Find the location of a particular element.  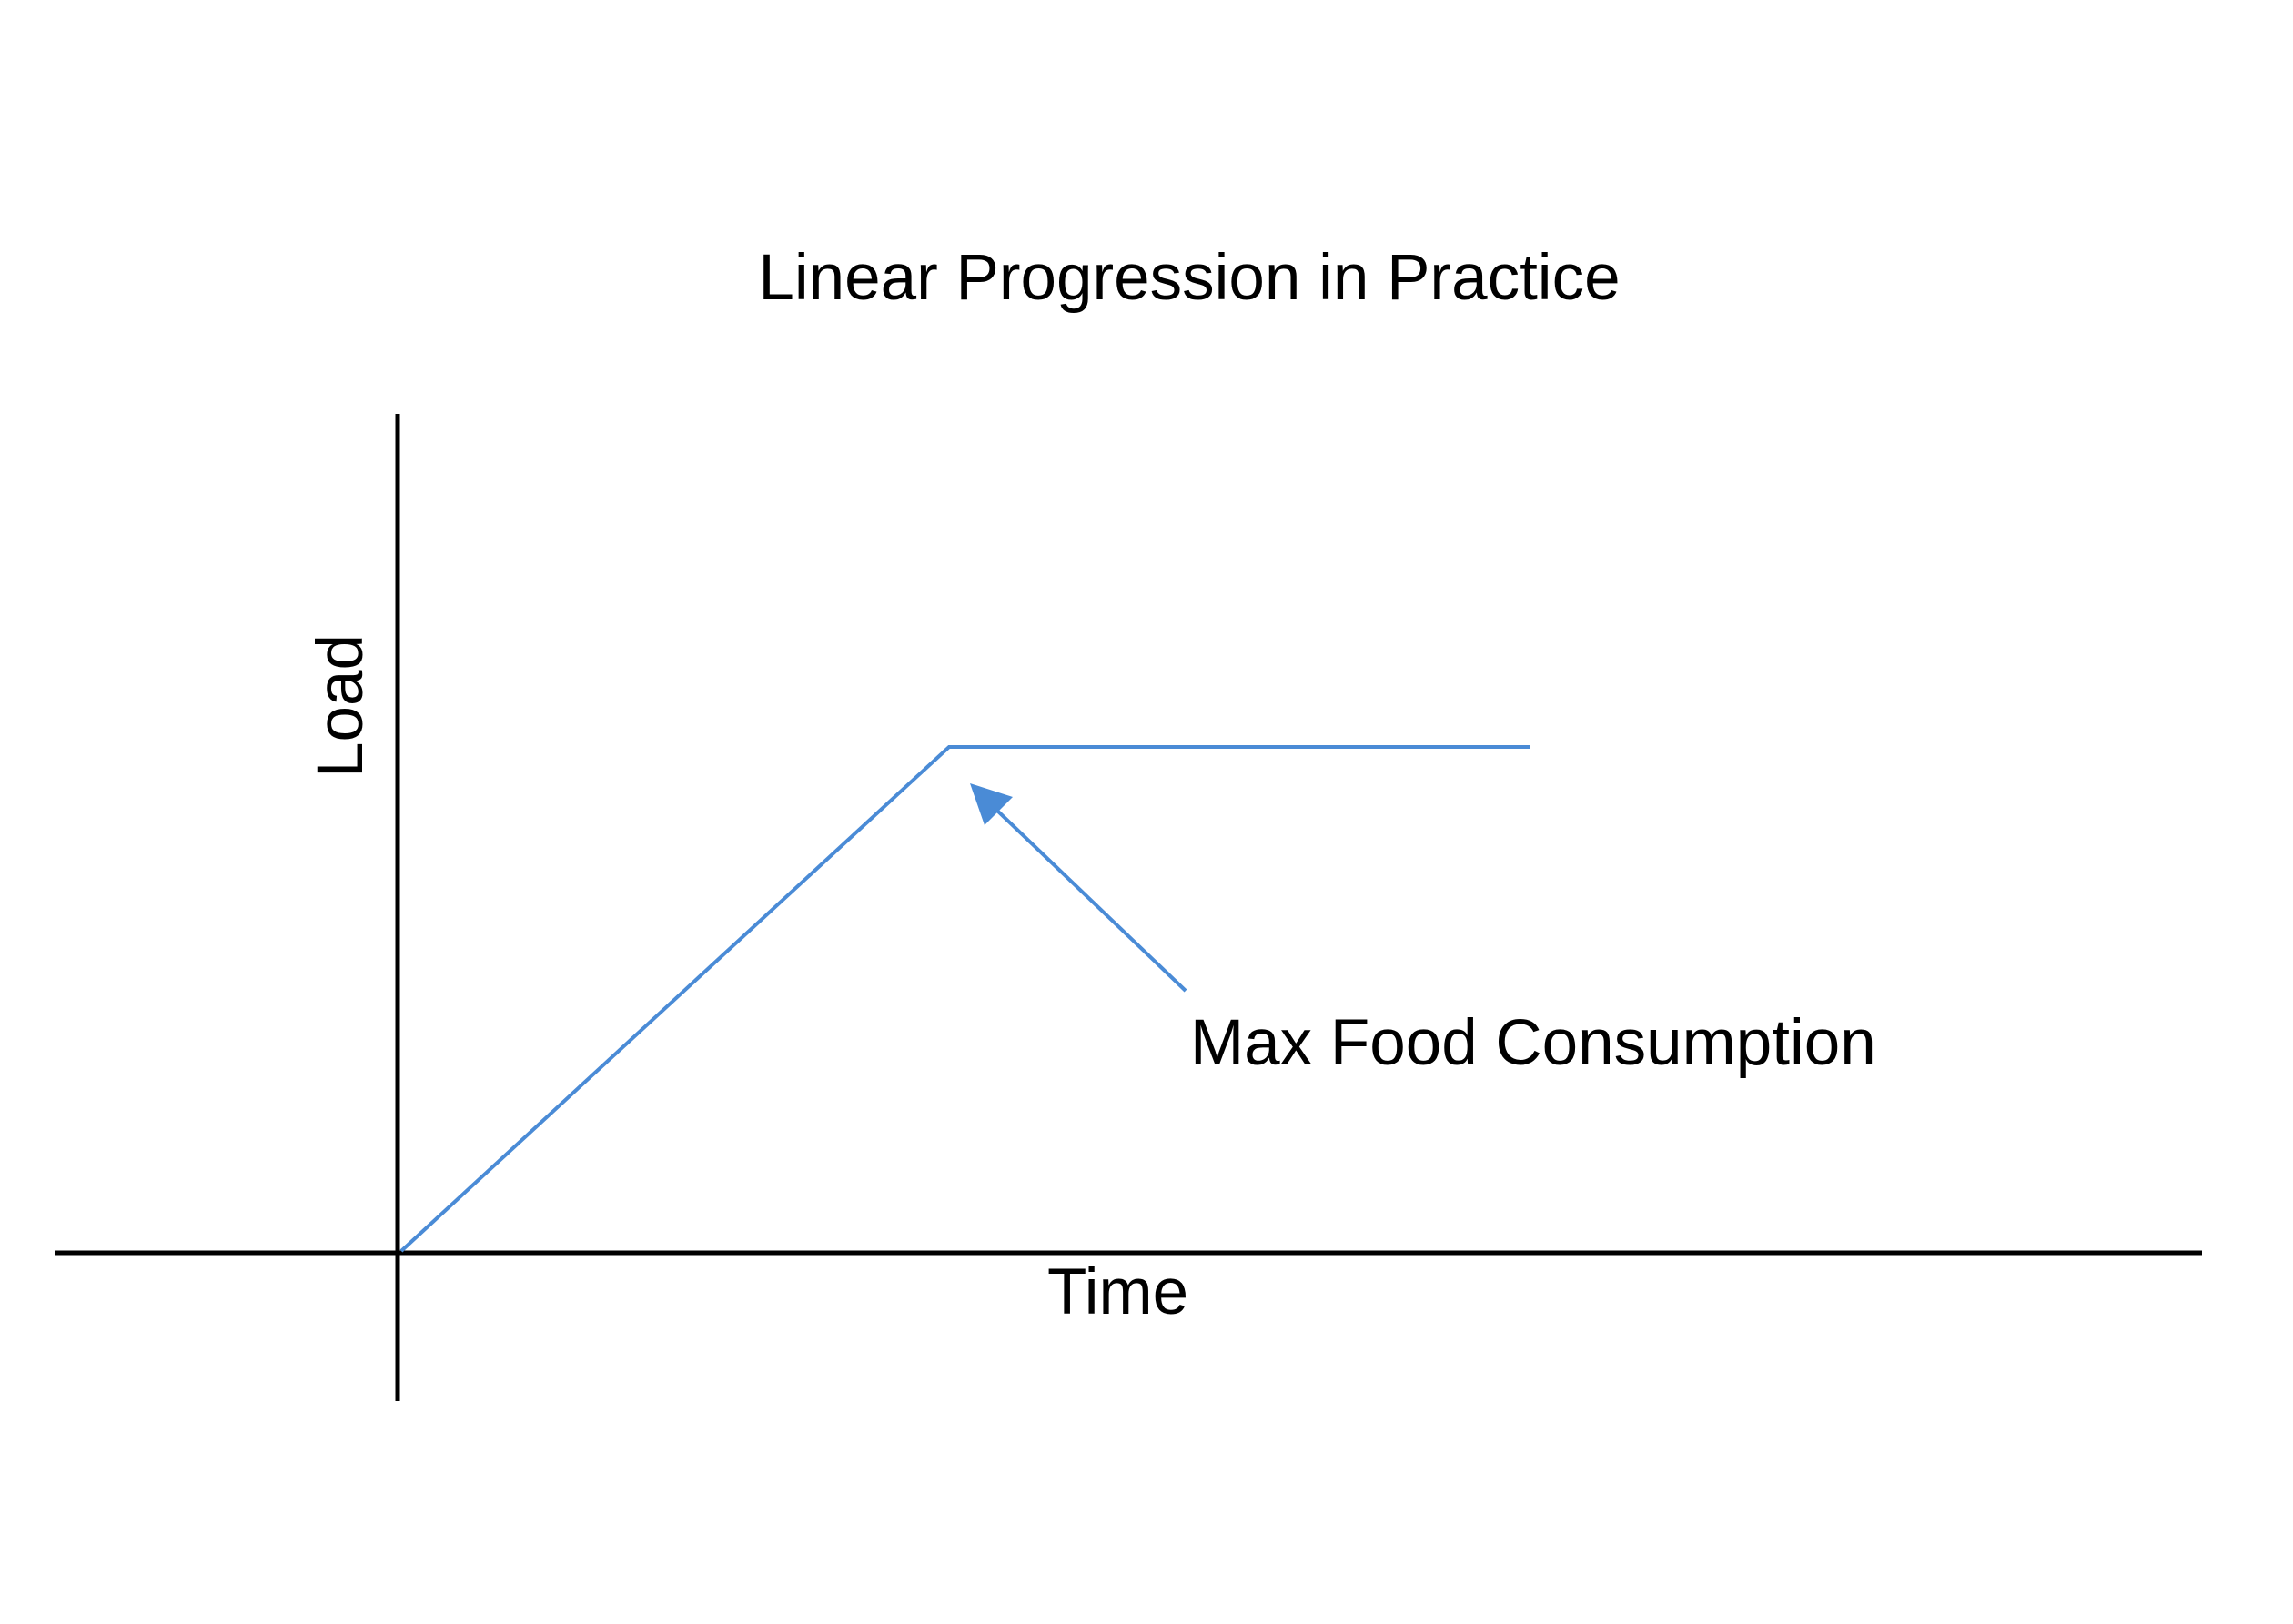

chart-title: Linear Progression in Practice is located at coordinates (1189, 278).